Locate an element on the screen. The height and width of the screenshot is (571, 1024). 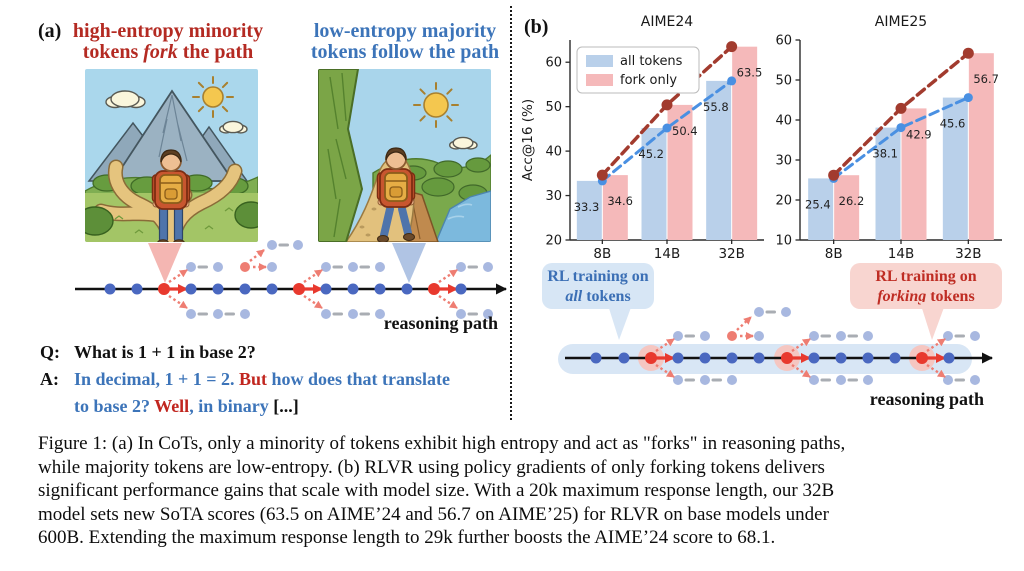
axes: 10 20 30 40 50 60 8B 14B 32B is located at coordinates (888, 148).